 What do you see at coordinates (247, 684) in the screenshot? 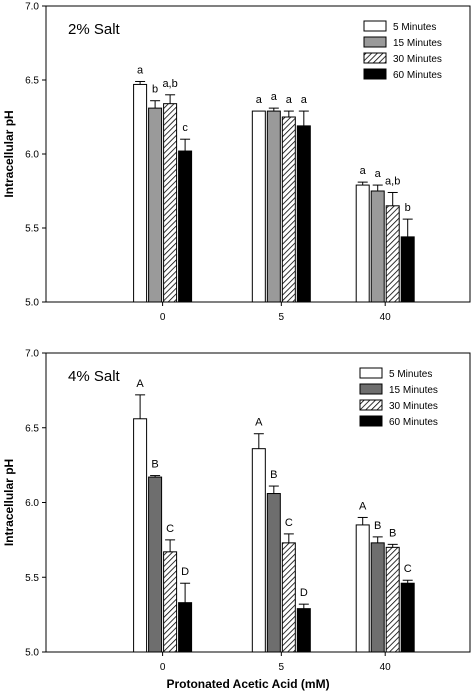
I see `x-axis-title: Protonated Acetic Acid (mM)` at bounding box center [247, 684].